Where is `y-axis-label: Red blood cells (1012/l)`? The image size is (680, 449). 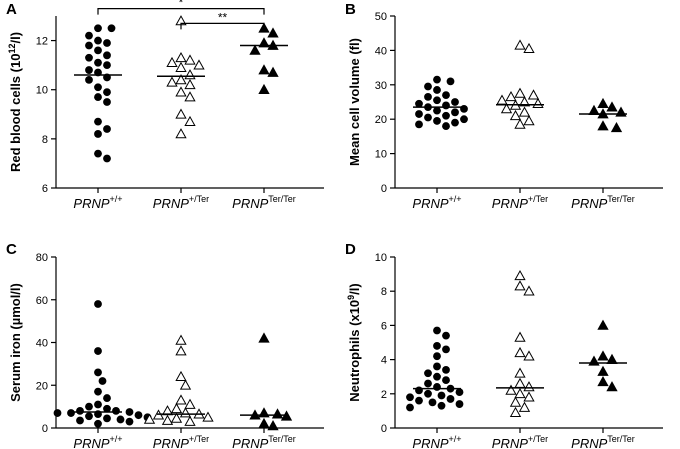 y-axis-label: Red blood cells (1012/l) is located at coordinates (15, 102).